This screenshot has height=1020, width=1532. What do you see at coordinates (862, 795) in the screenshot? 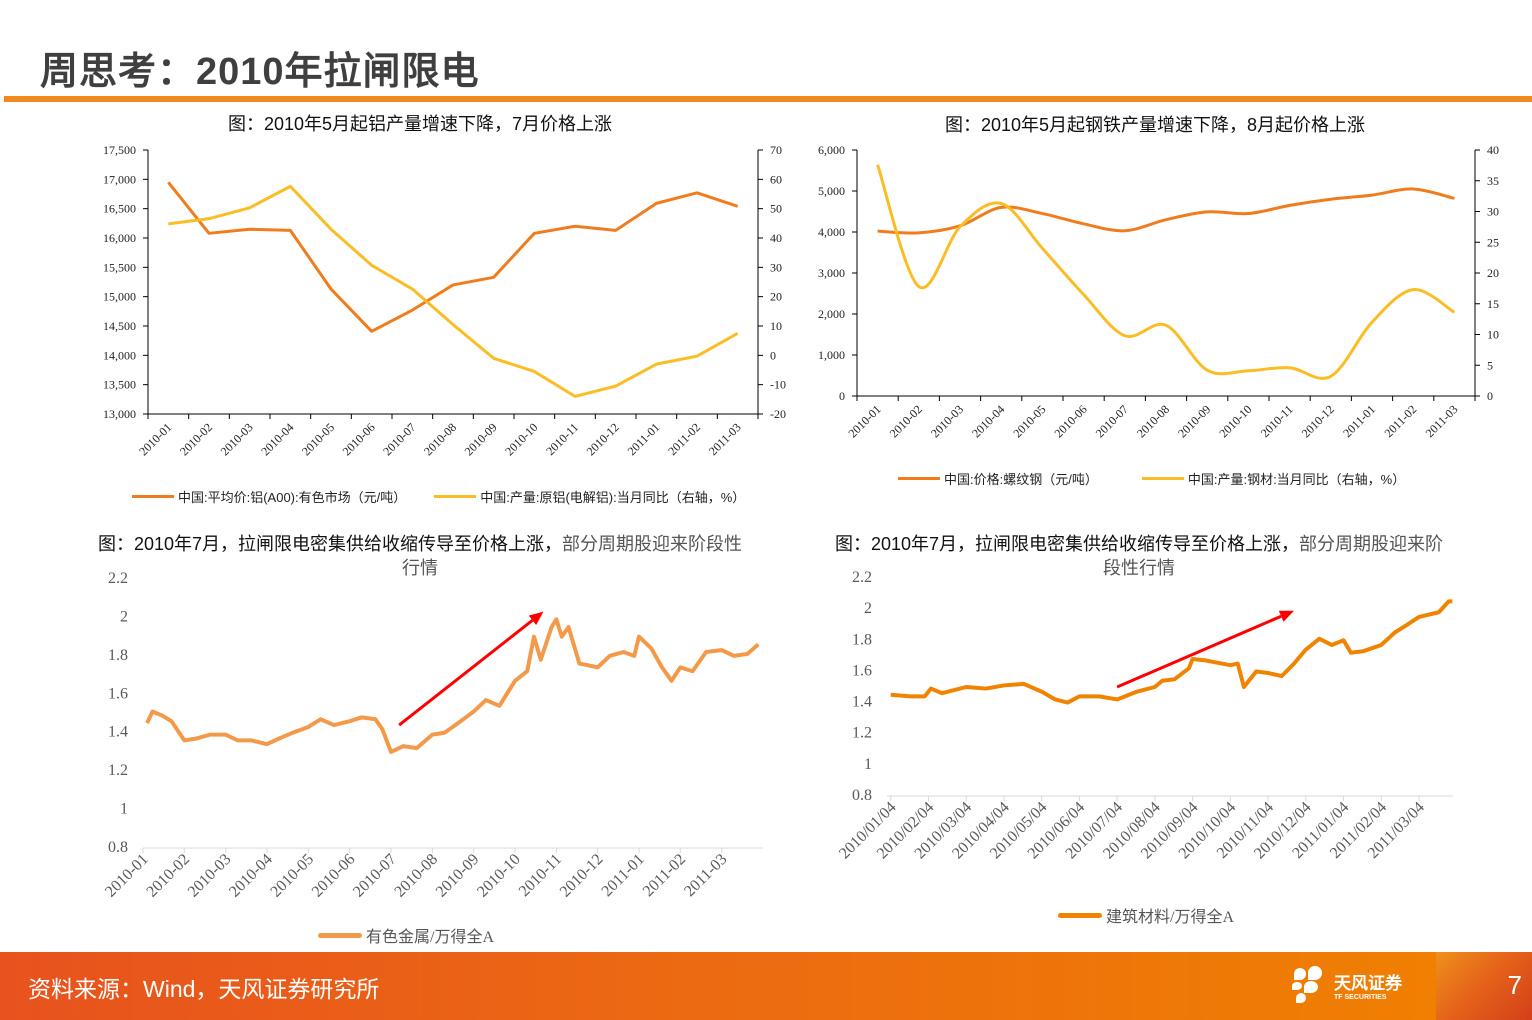
I see `y-tick-label: 0.8` at bounding box center [862, 795].